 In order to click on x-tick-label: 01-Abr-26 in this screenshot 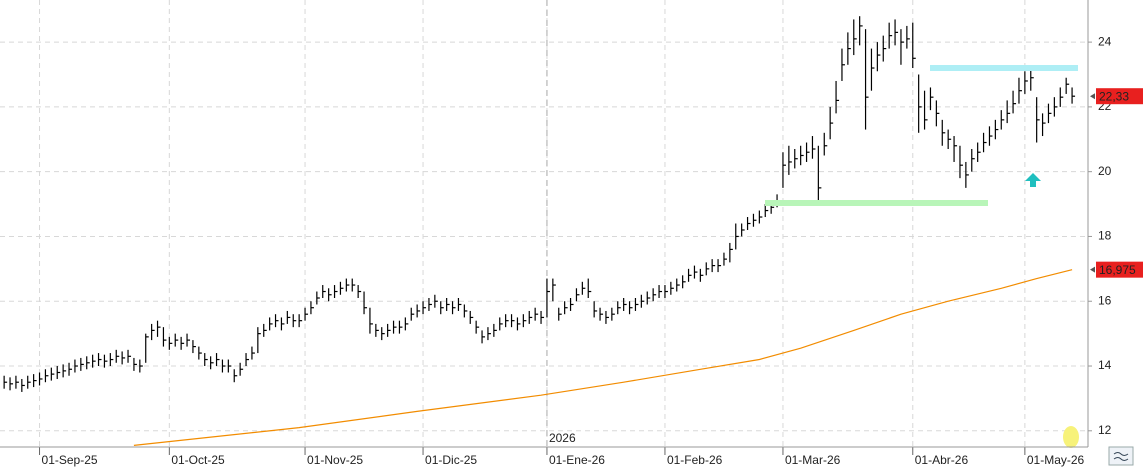, I will do `click(942, 460)`.